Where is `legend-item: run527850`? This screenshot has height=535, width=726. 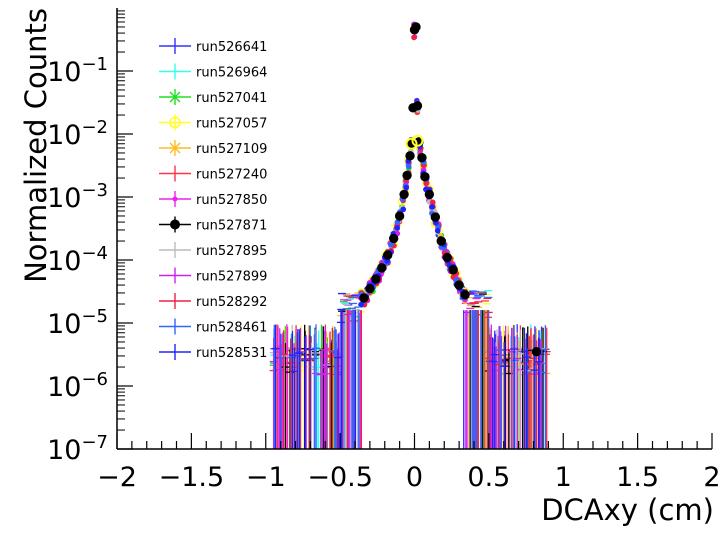
legend-item: run527850 is located at coordinates (213, 199).